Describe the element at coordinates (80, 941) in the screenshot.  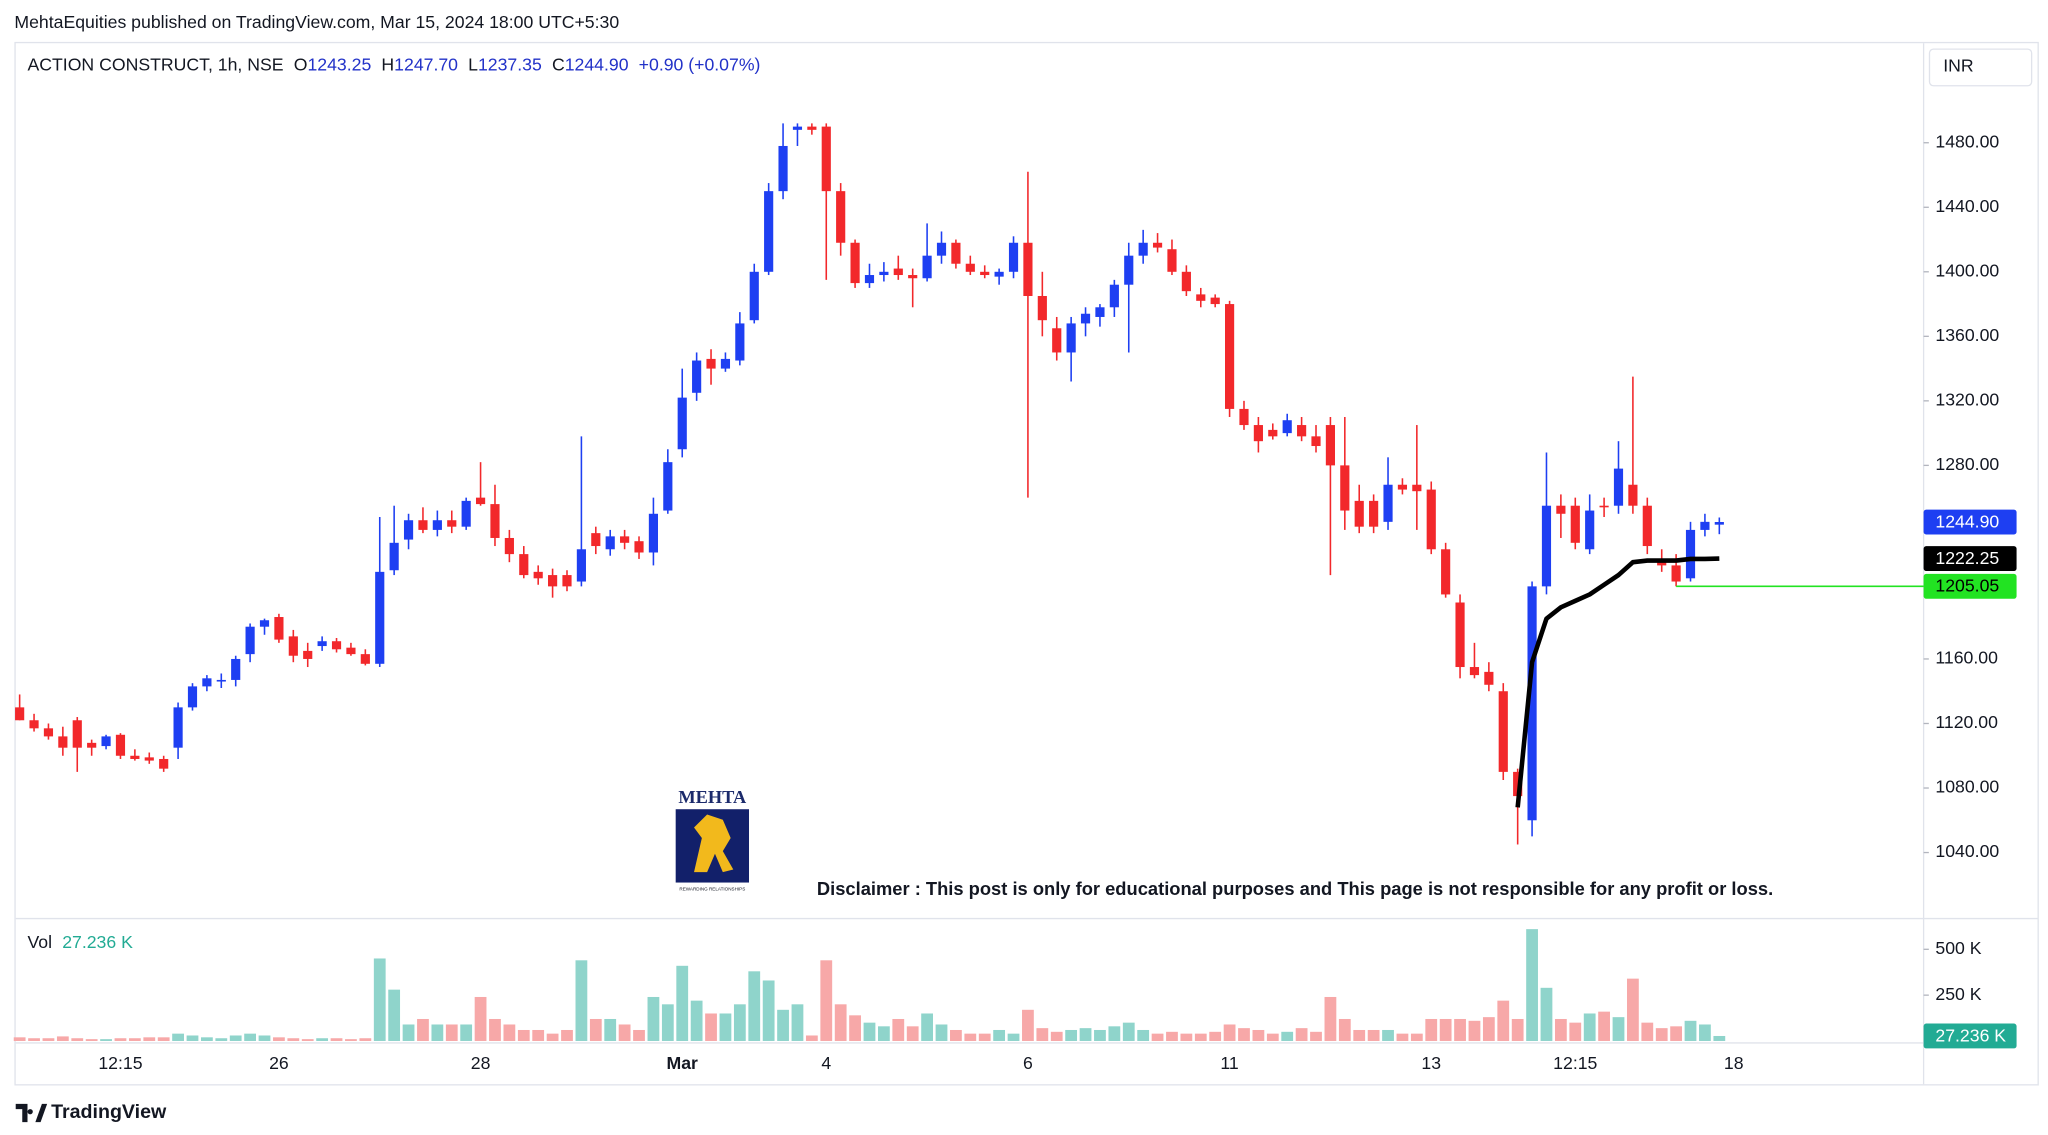
I see `volume-legend: Vol 27.236 K` at that location.